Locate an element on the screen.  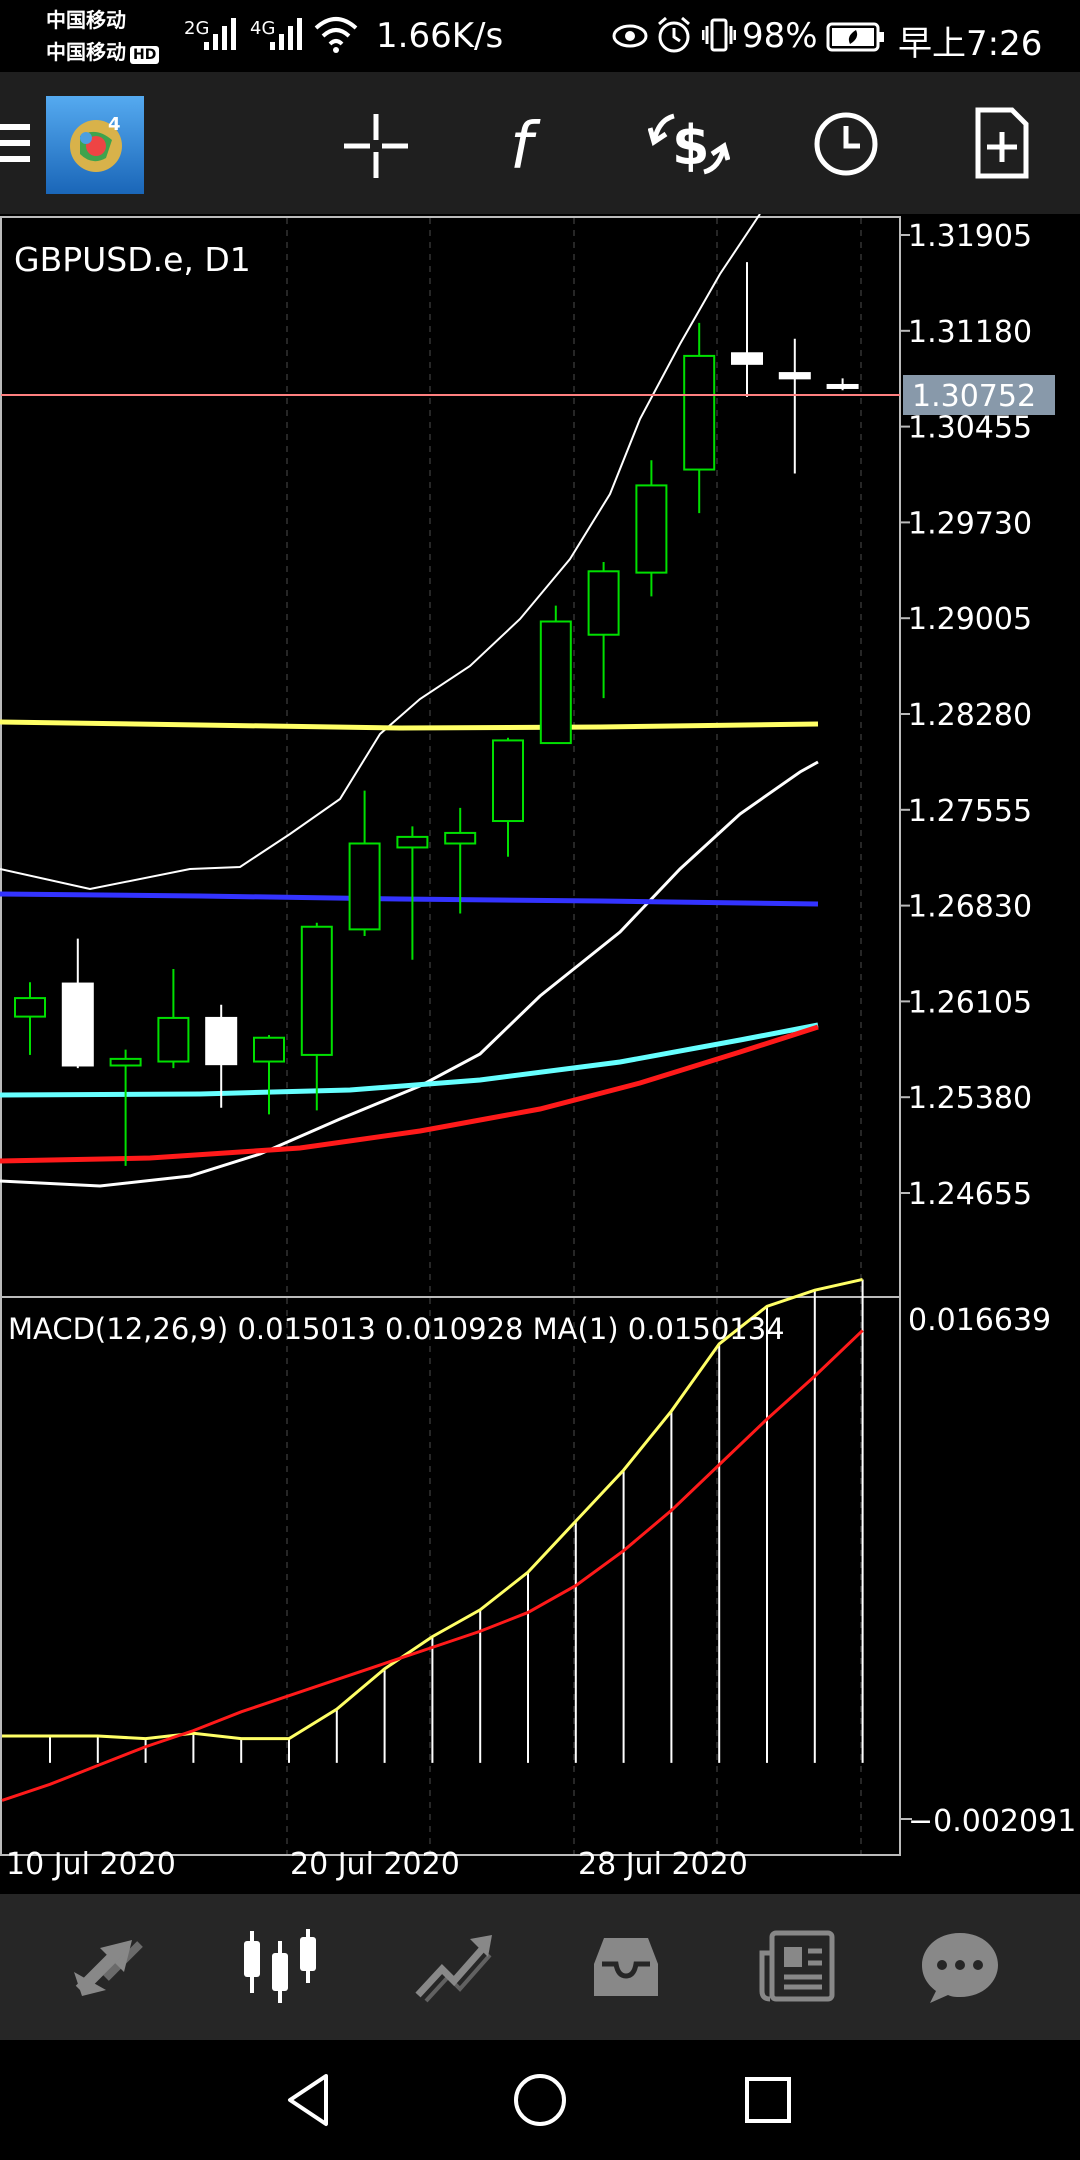
inbox-icon is located at coordinates (626, 1967).